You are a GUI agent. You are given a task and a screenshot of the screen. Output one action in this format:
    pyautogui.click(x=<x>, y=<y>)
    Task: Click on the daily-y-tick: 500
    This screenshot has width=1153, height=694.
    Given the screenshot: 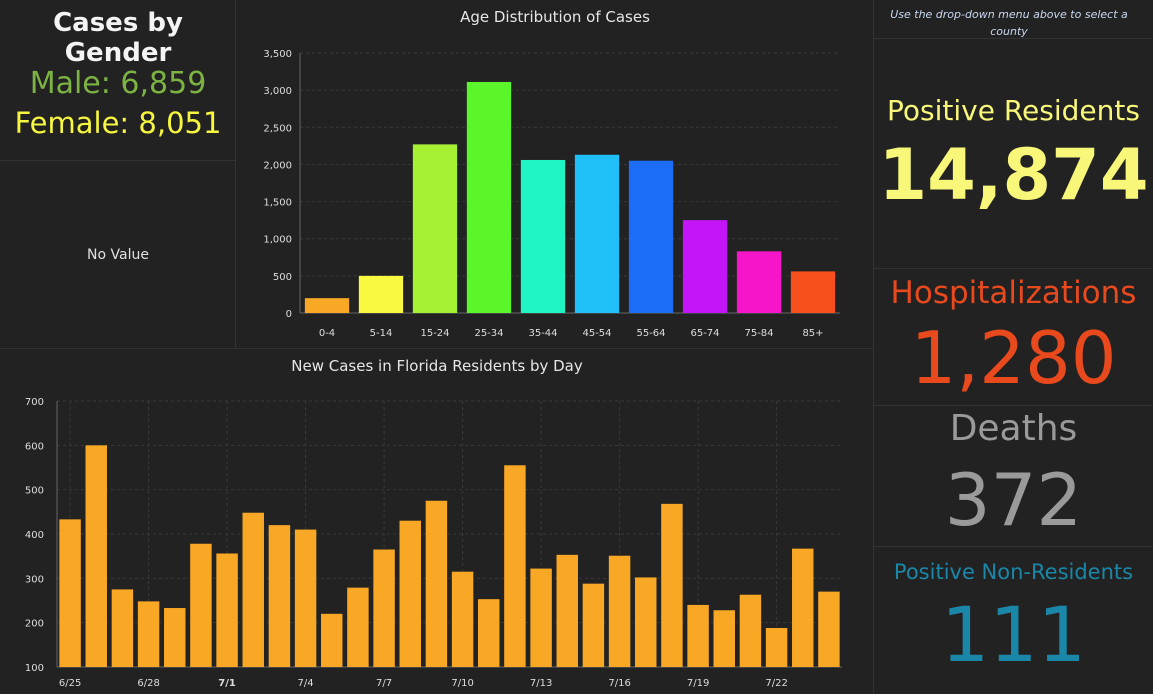 What is the action you would take?
    pyautogui.click(x=34, y=491)
    